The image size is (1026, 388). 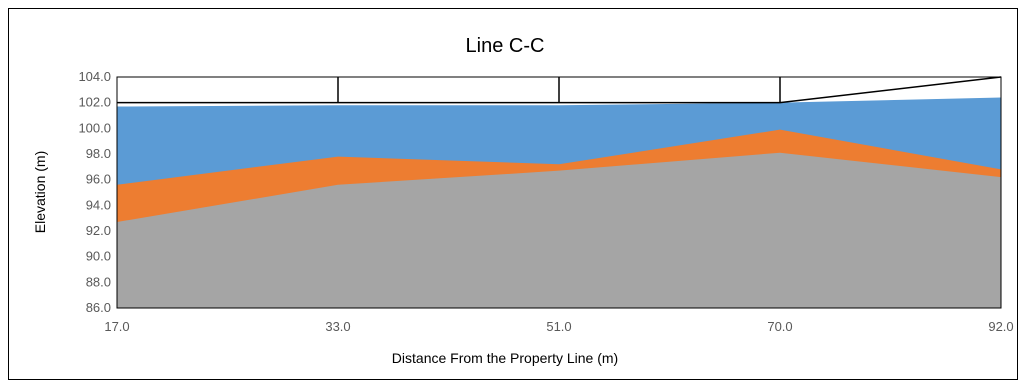 I want to click on y-tick-label: 102.0, so click(x=94, y=102).